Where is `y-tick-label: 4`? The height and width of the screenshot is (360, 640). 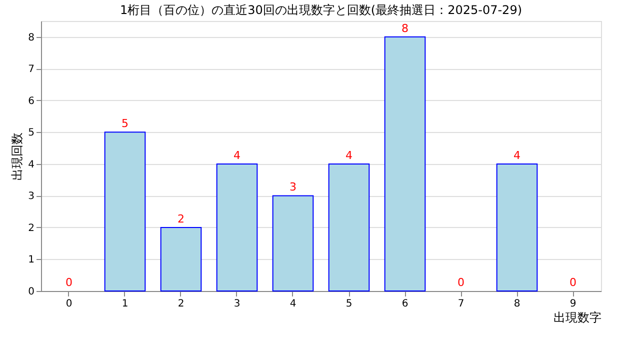 y-tick-label: 4 is located at coordinates (31, 164).